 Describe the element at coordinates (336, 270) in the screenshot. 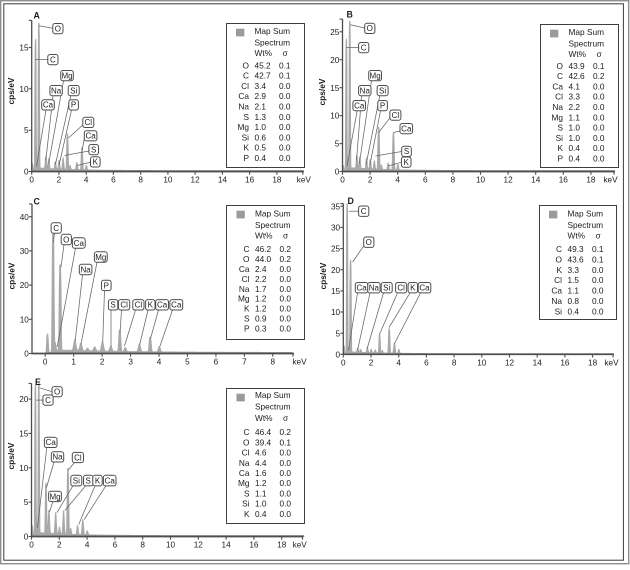

I see `svg-text: 20` at that location.